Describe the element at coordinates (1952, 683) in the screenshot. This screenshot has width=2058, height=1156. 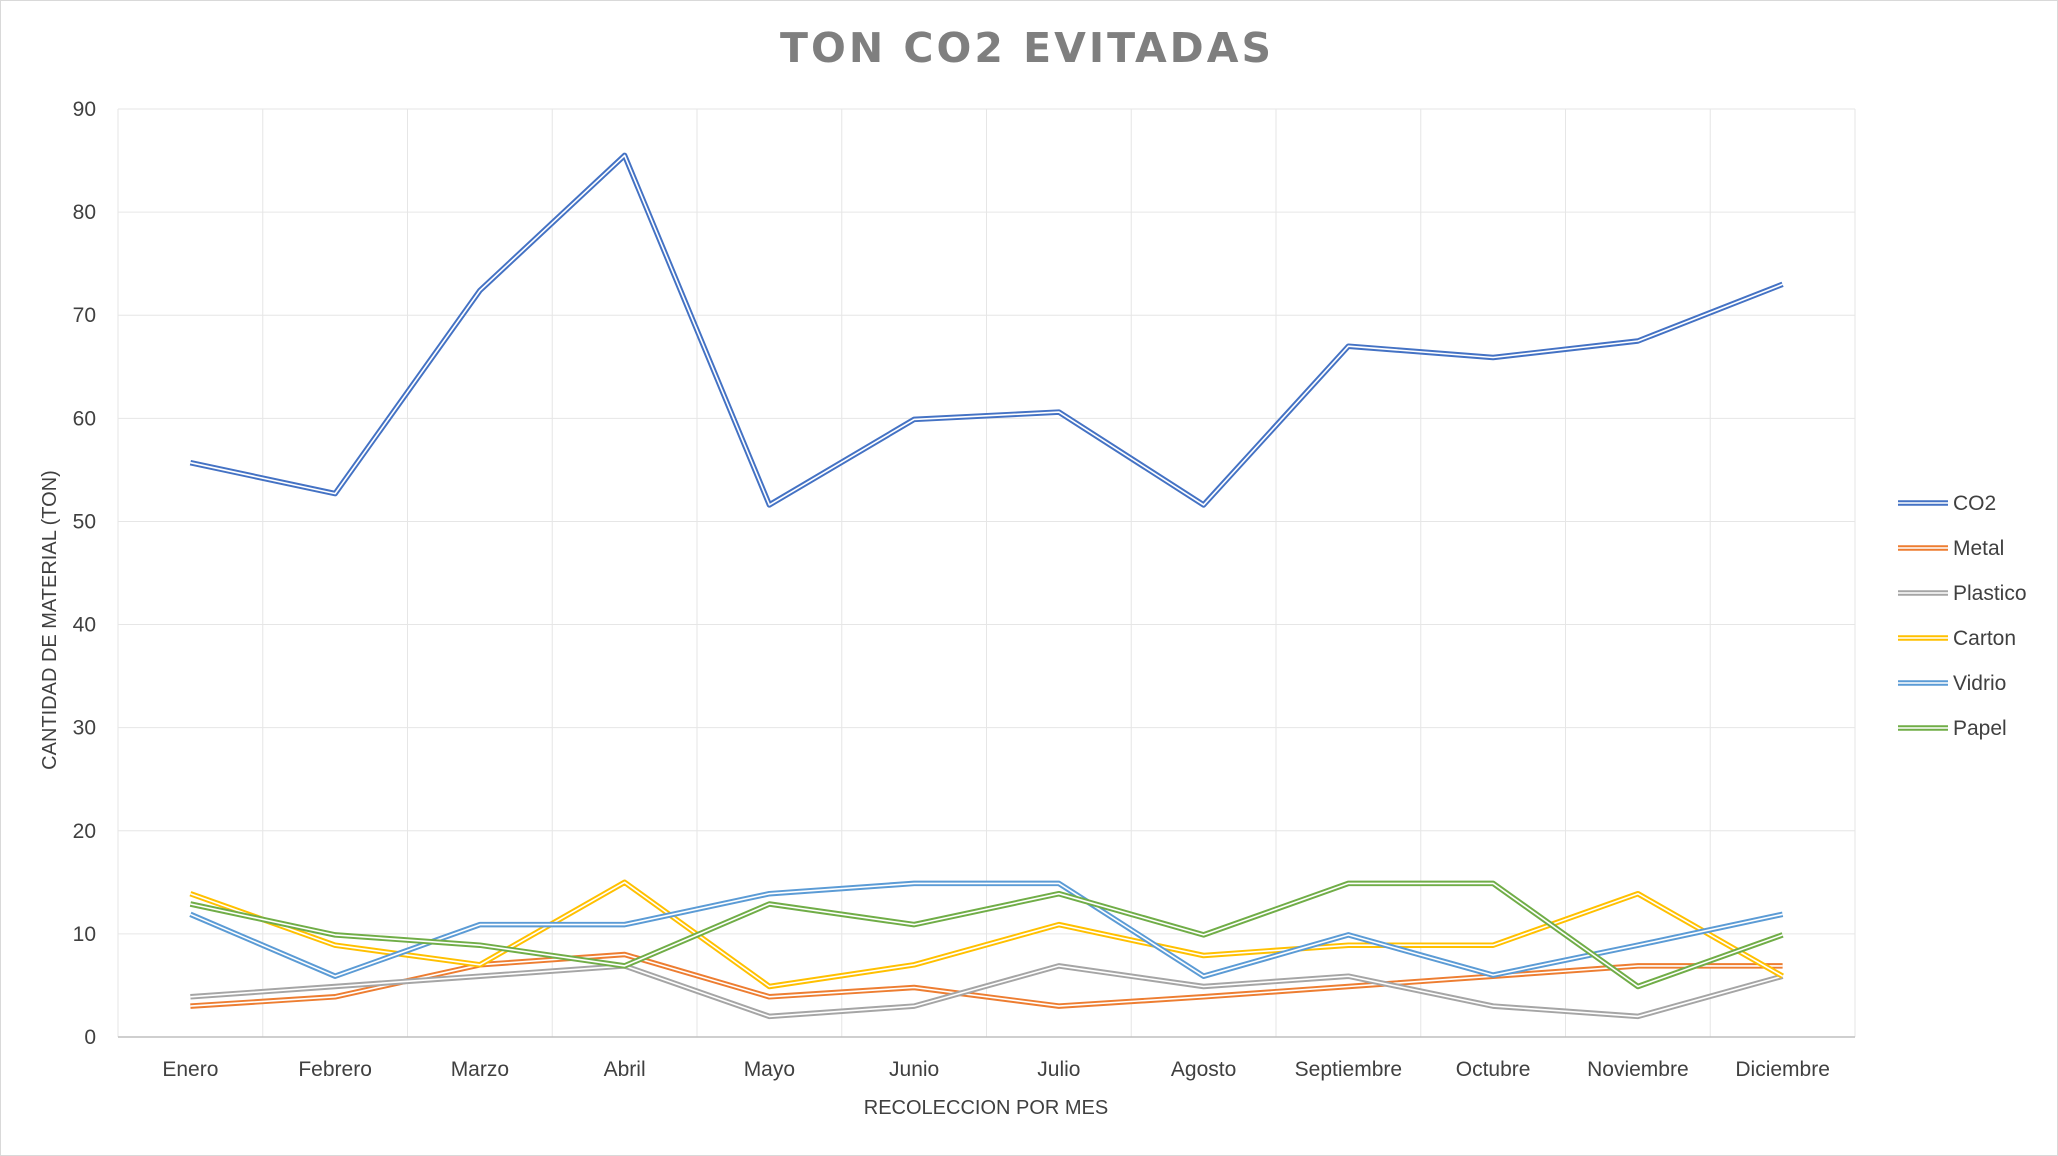
I see `legend-item-vidrio: Vidrio` at that location.